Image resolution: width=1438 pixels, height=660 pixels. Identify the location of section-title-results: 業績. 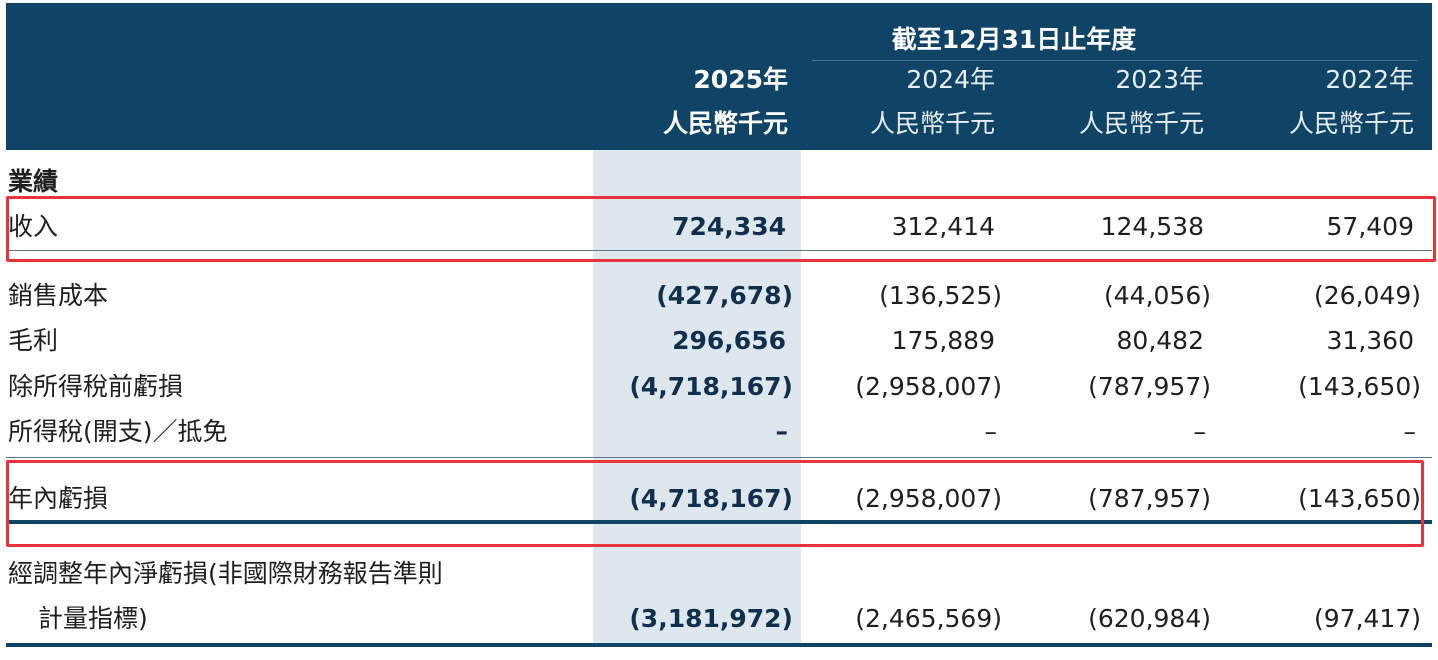
(33, 181).